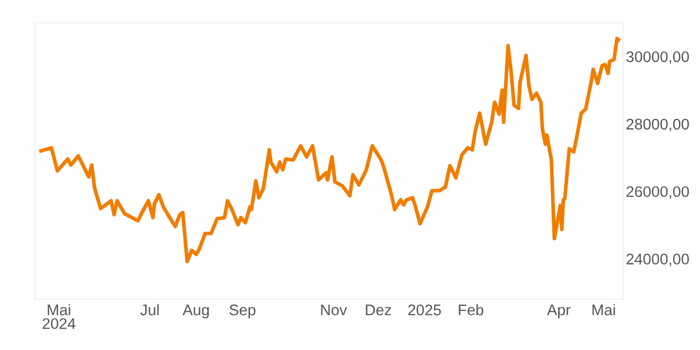 The height and width of the screenshot is (350, 700). Describe the element at coordinates (379, 310) in the screenshot. I see `x-tick-label: Dez` at that location.